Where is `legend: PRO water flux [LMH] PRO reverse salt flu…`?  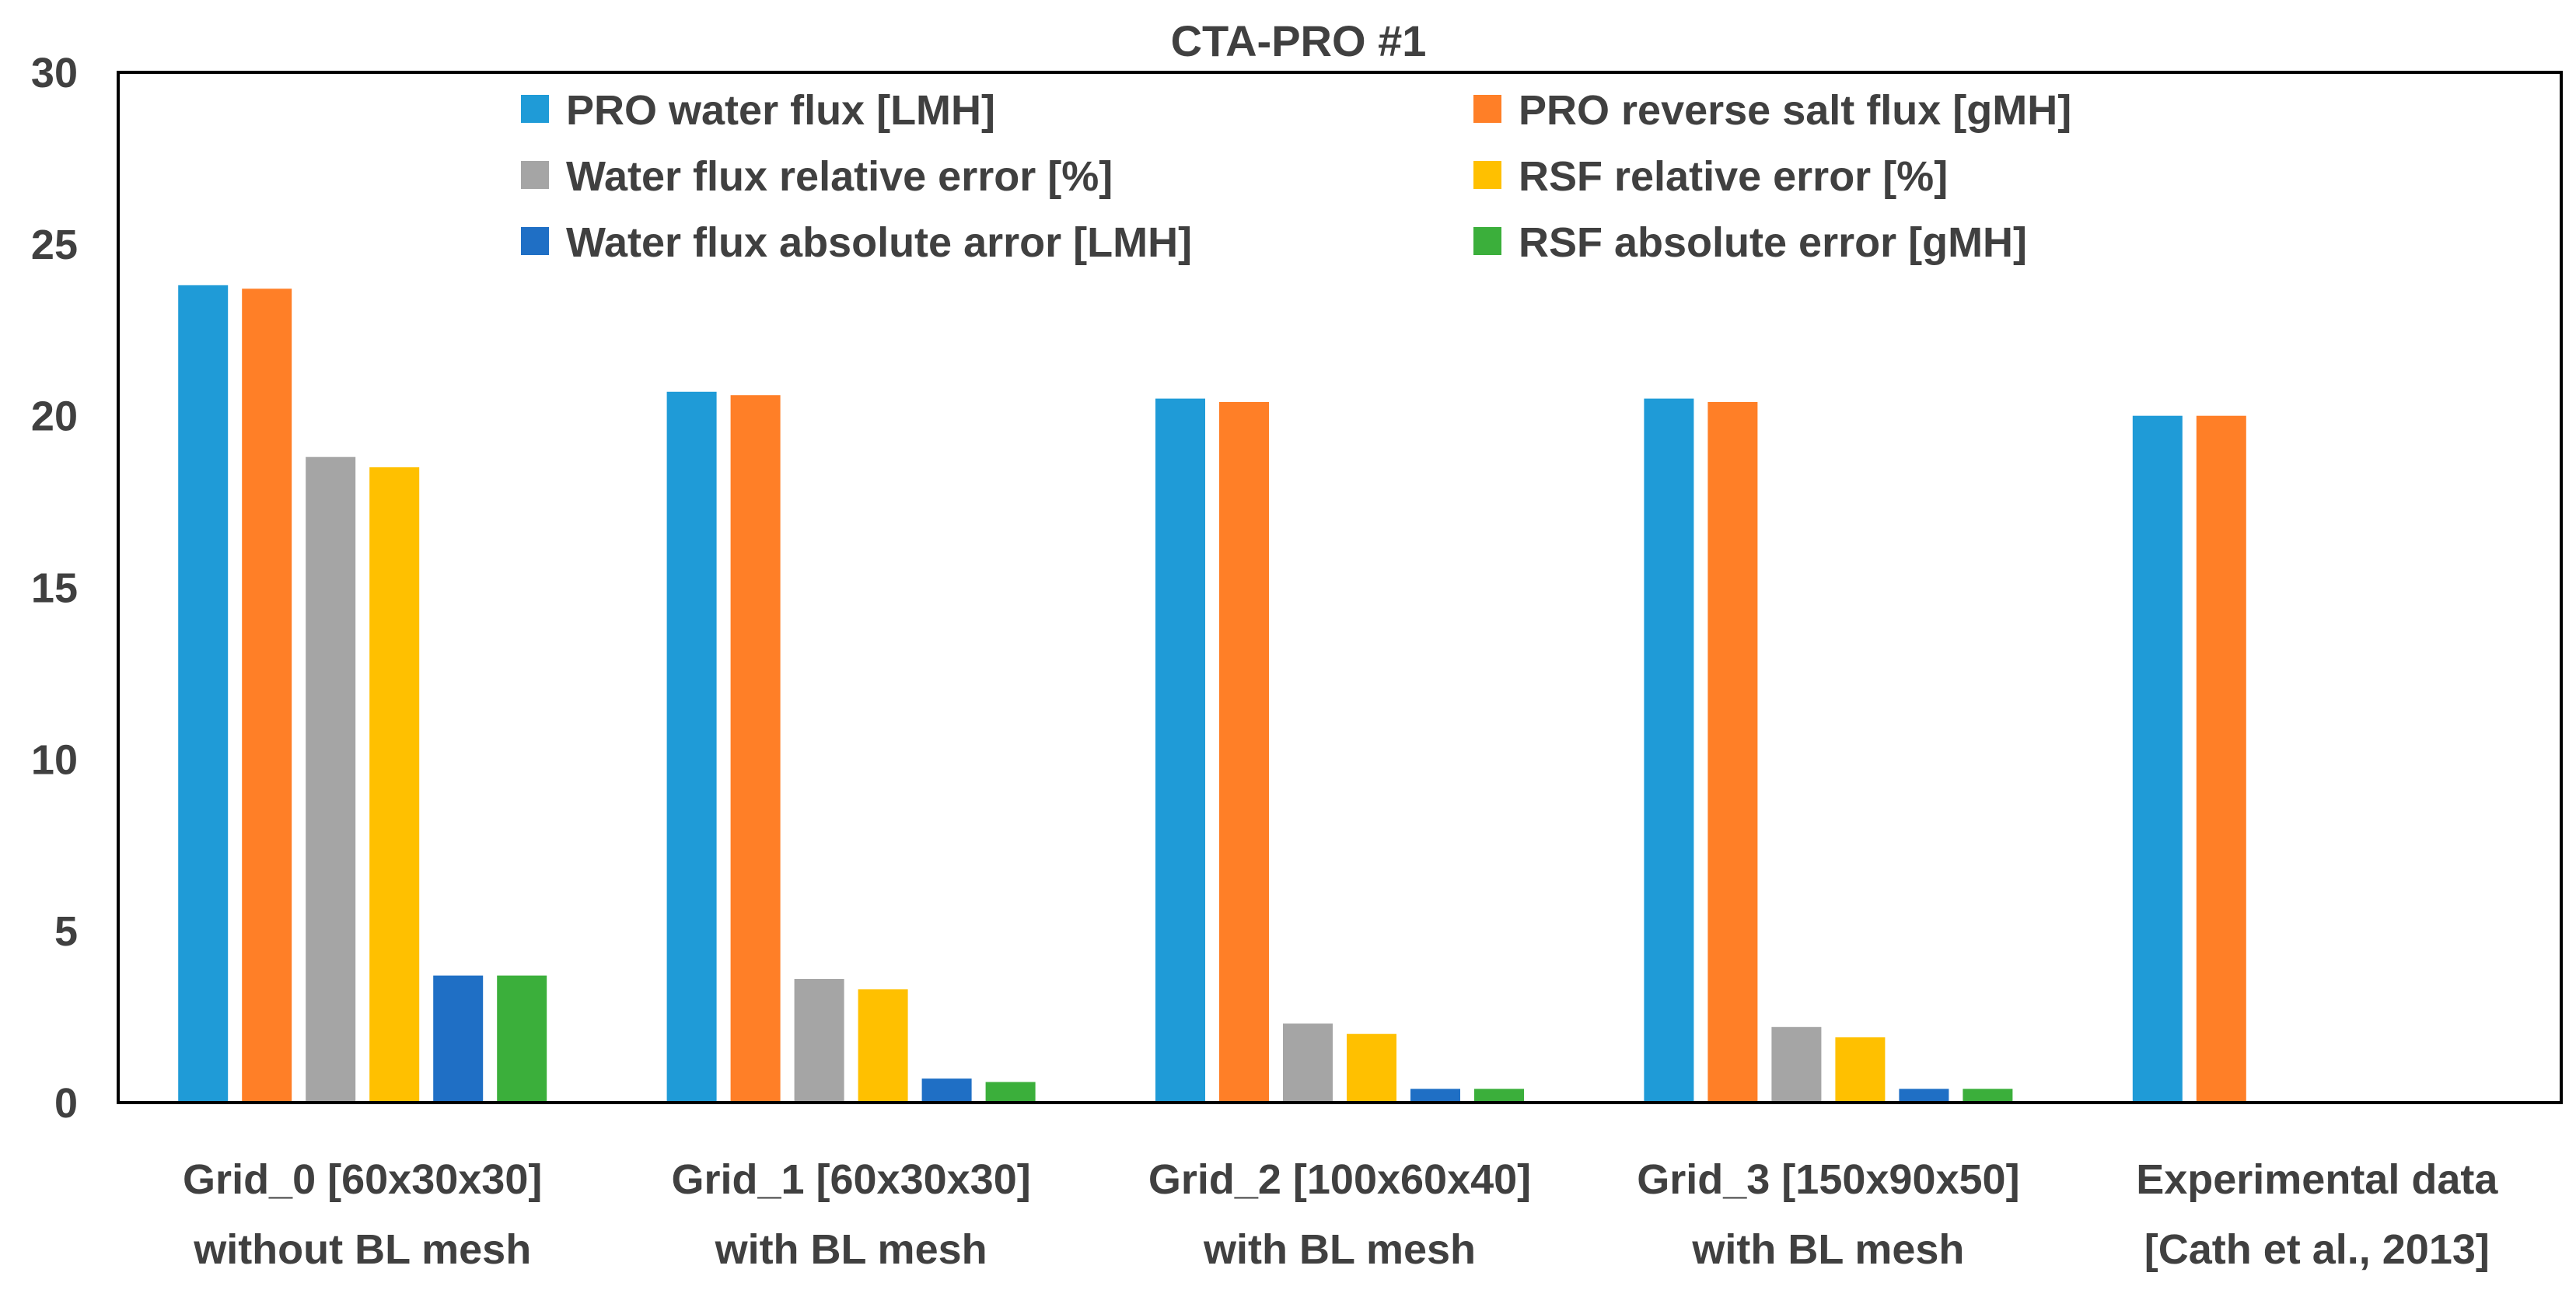
legend: PRO water flux [LMH] PRO reverse salt flu… is located at coordinates (1296, 176).